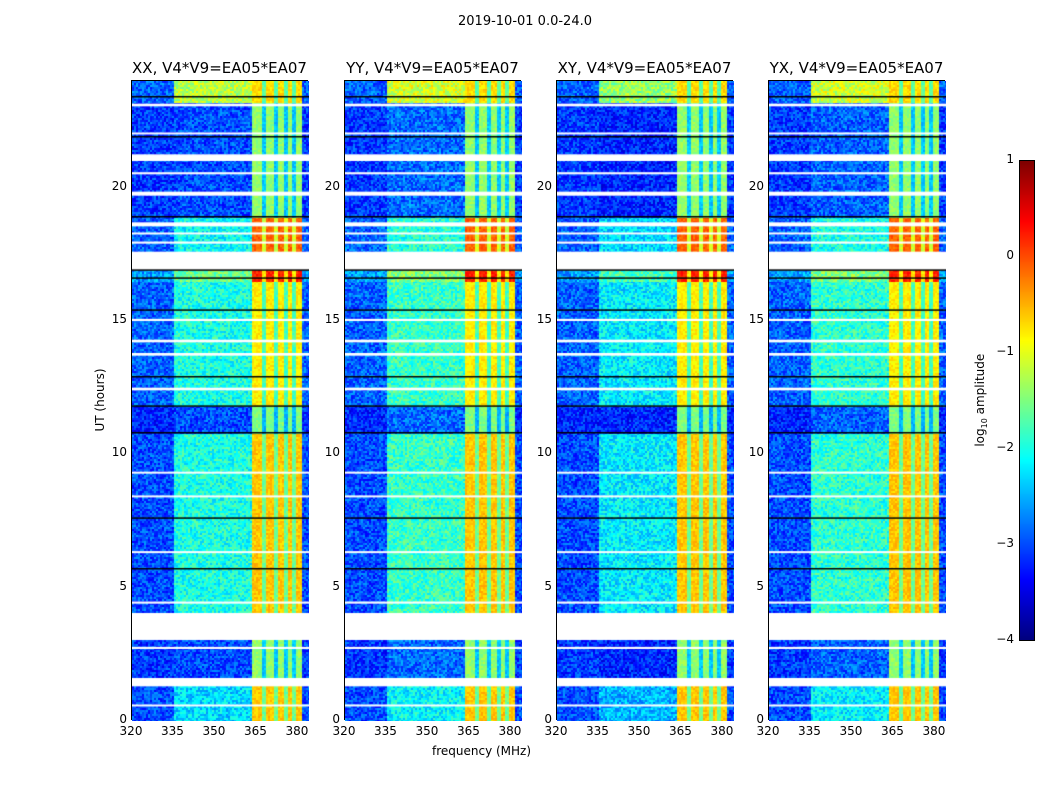  Describe the element at coordinates (100, 400) in the screenshot. I see `y-axis-label: UT (hours)` at that location.